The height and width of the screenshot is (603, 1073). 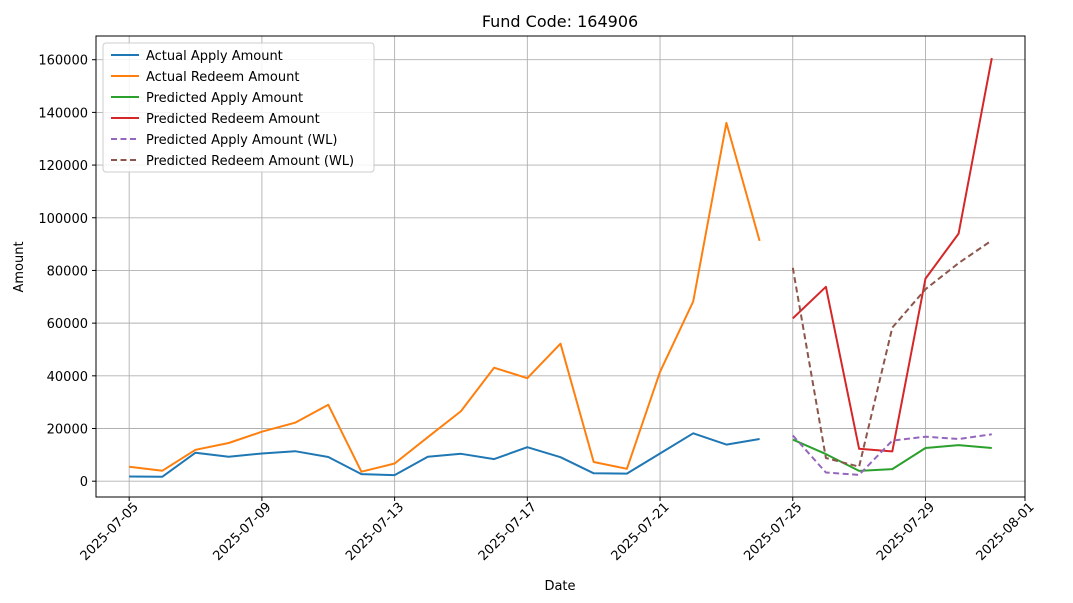 I want to click on legend-label: Predicted Redeem Amount, so click(x=233, y=119).